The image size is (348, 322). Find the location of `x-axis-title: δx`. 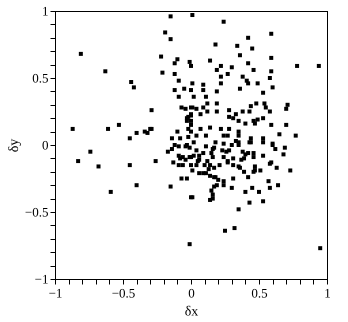

x-axis-title: δx is located at coordinates (191, 312).